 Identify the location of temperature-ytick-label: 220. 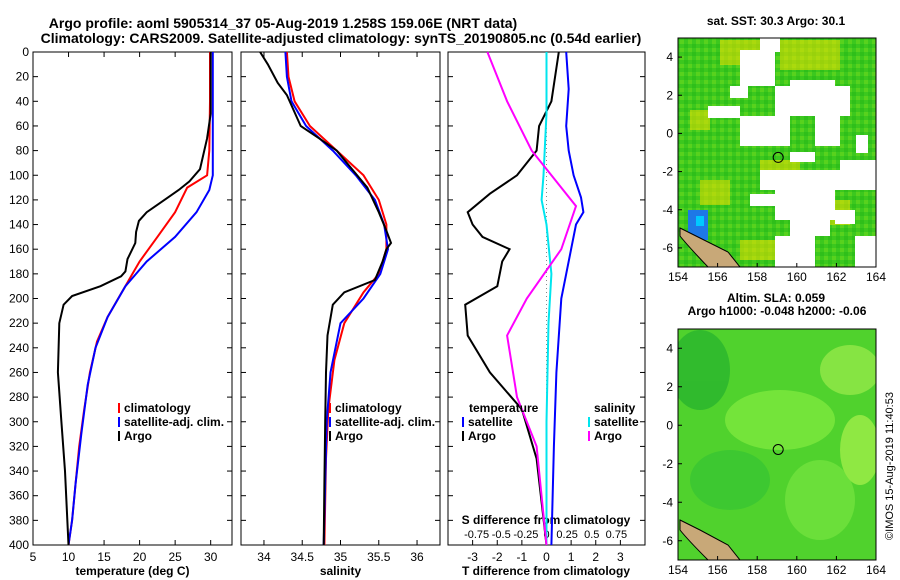
(19, 323).